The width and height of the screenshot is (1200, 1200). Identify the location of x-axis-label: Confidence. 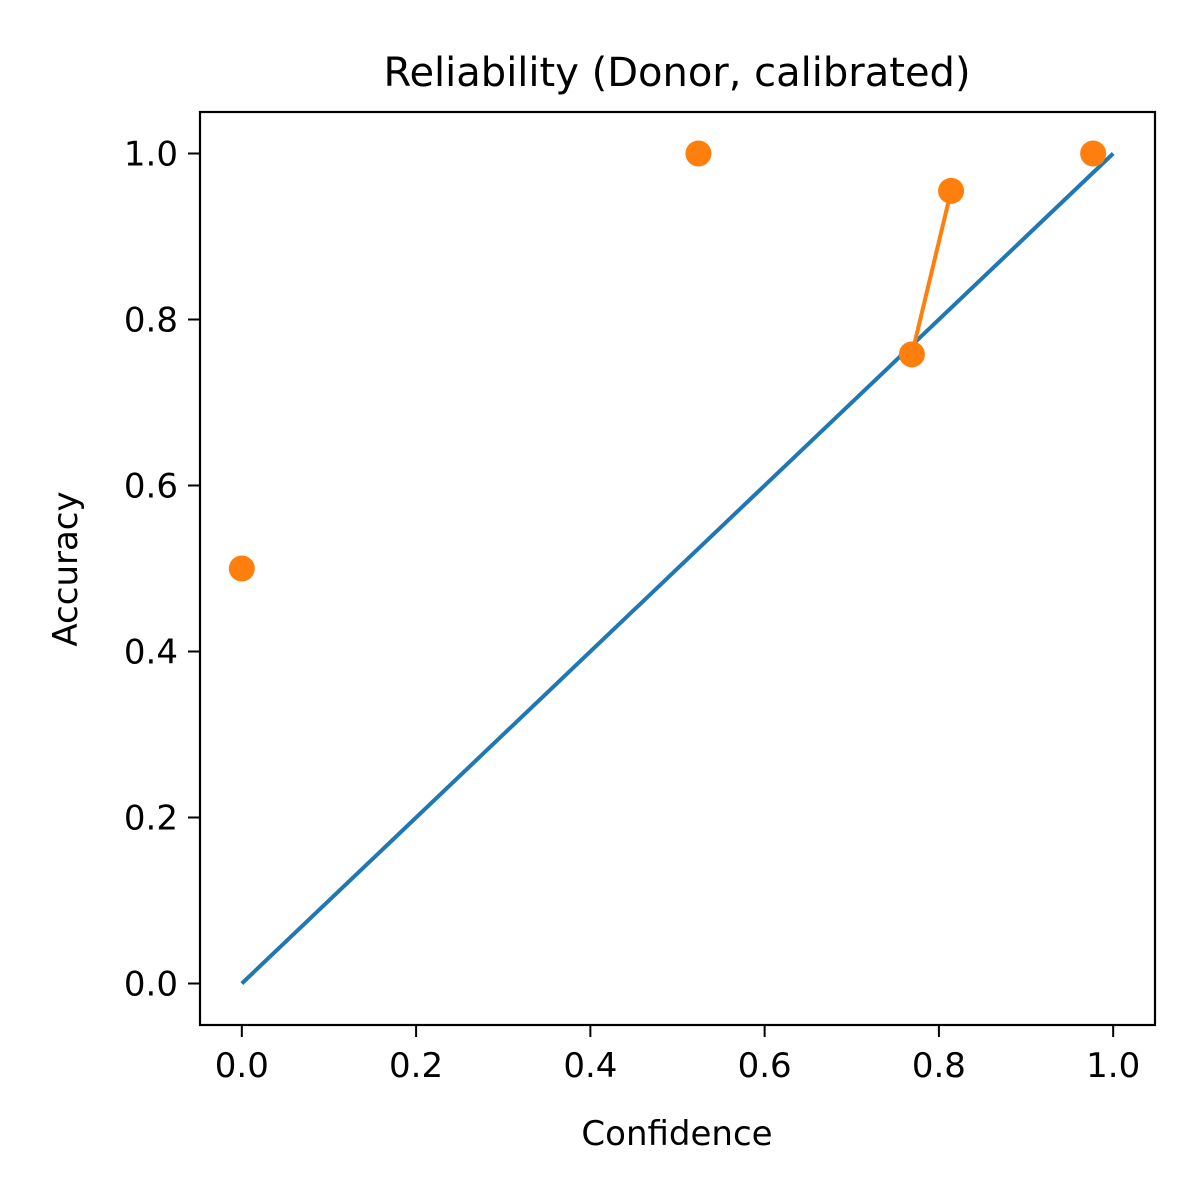
(676, 1134).